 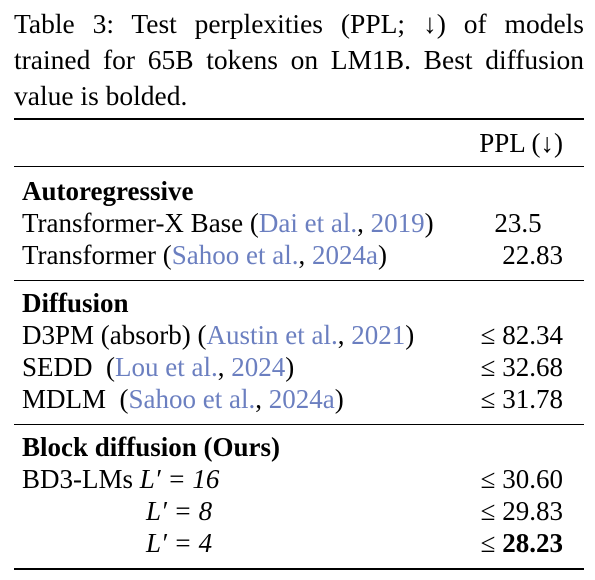 I want to click on block-length-param: L′ = 16, so click(x=179, y=479).